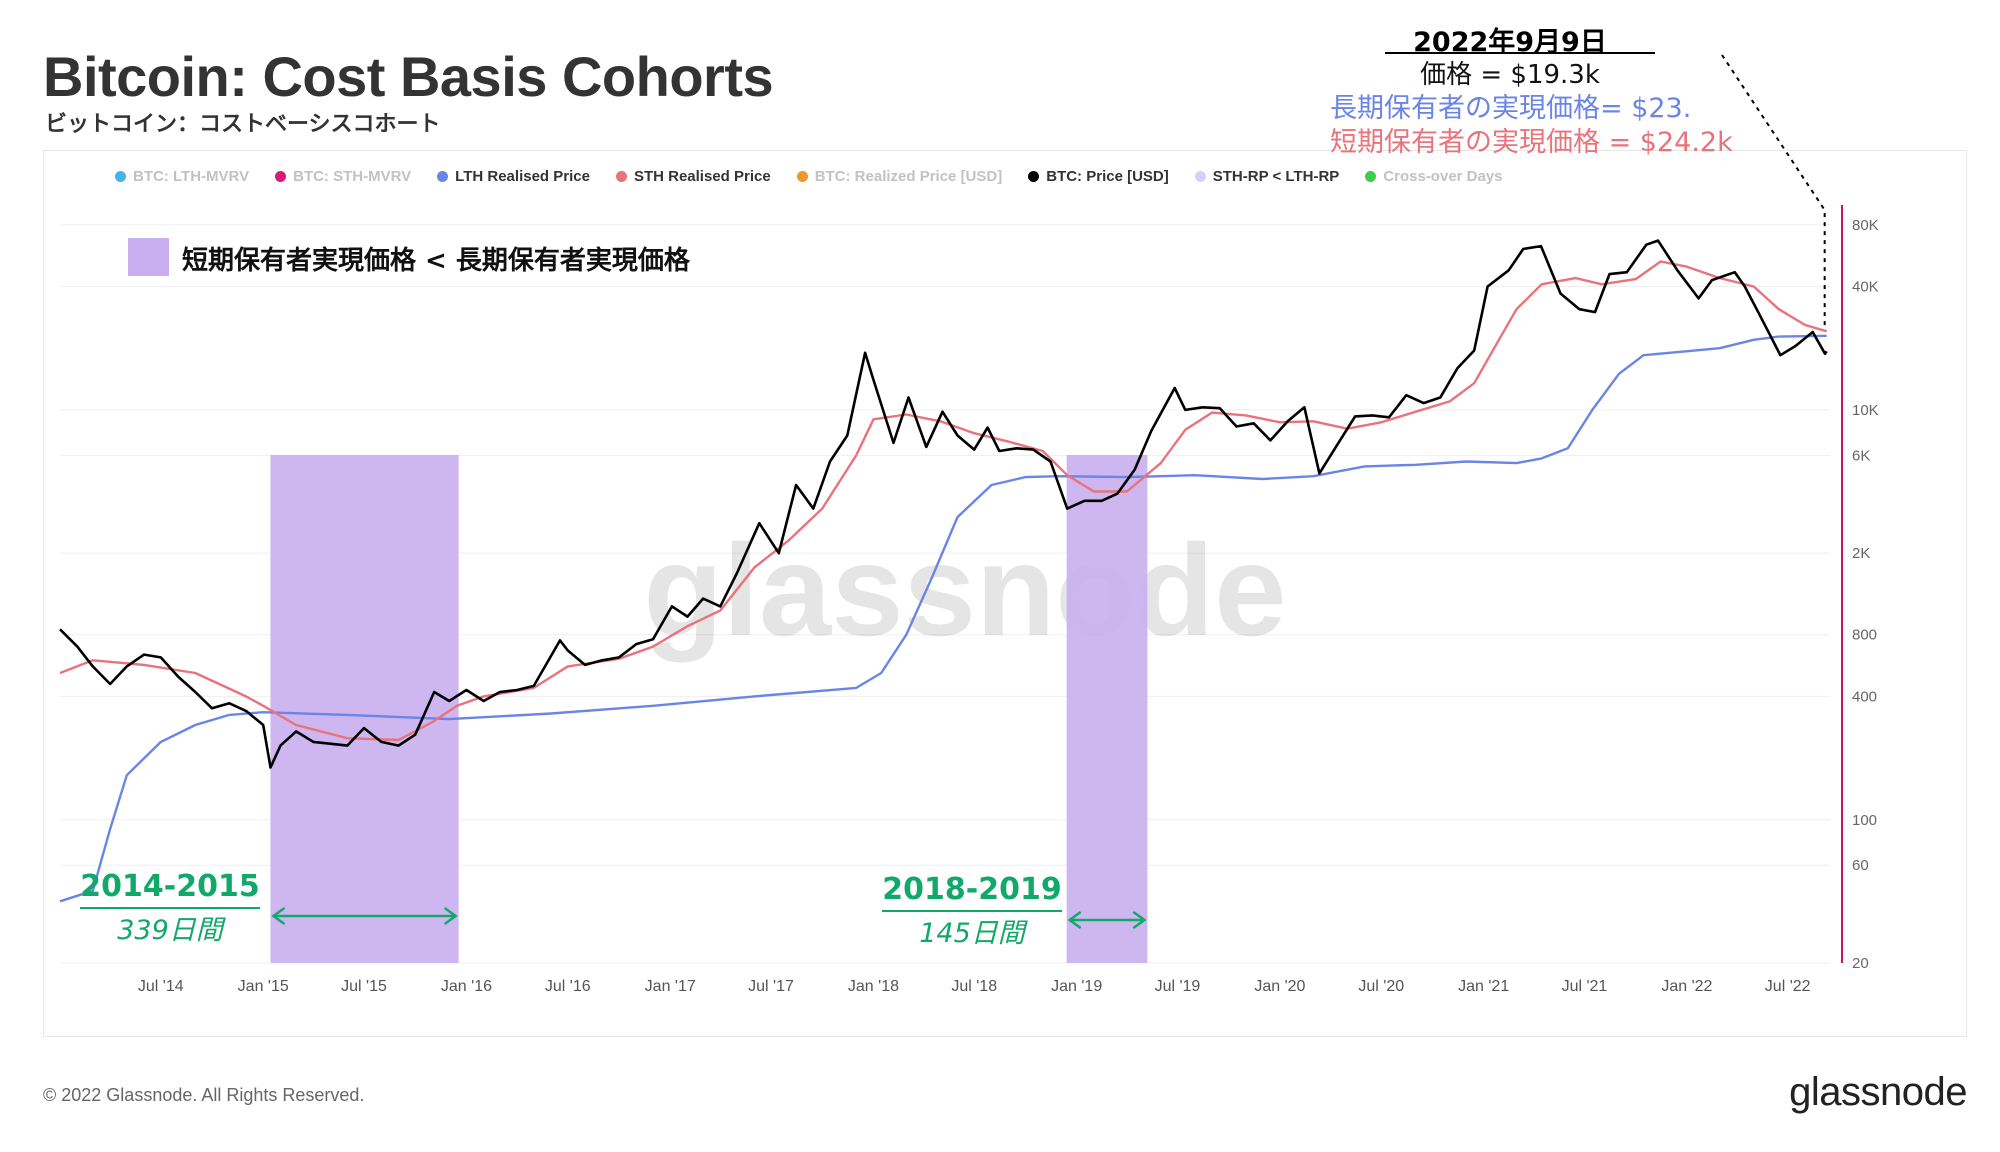  What do you see at coordinates (522, 176) in the screenshot?
I see `legend-label: LTH Realised Price` at bounding box center [522, 176].